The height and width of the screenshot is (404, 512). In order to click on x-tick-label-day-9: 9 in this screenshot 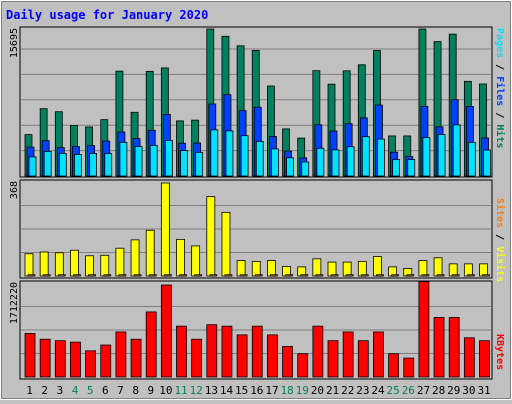, I will do `click(150, 390)`.